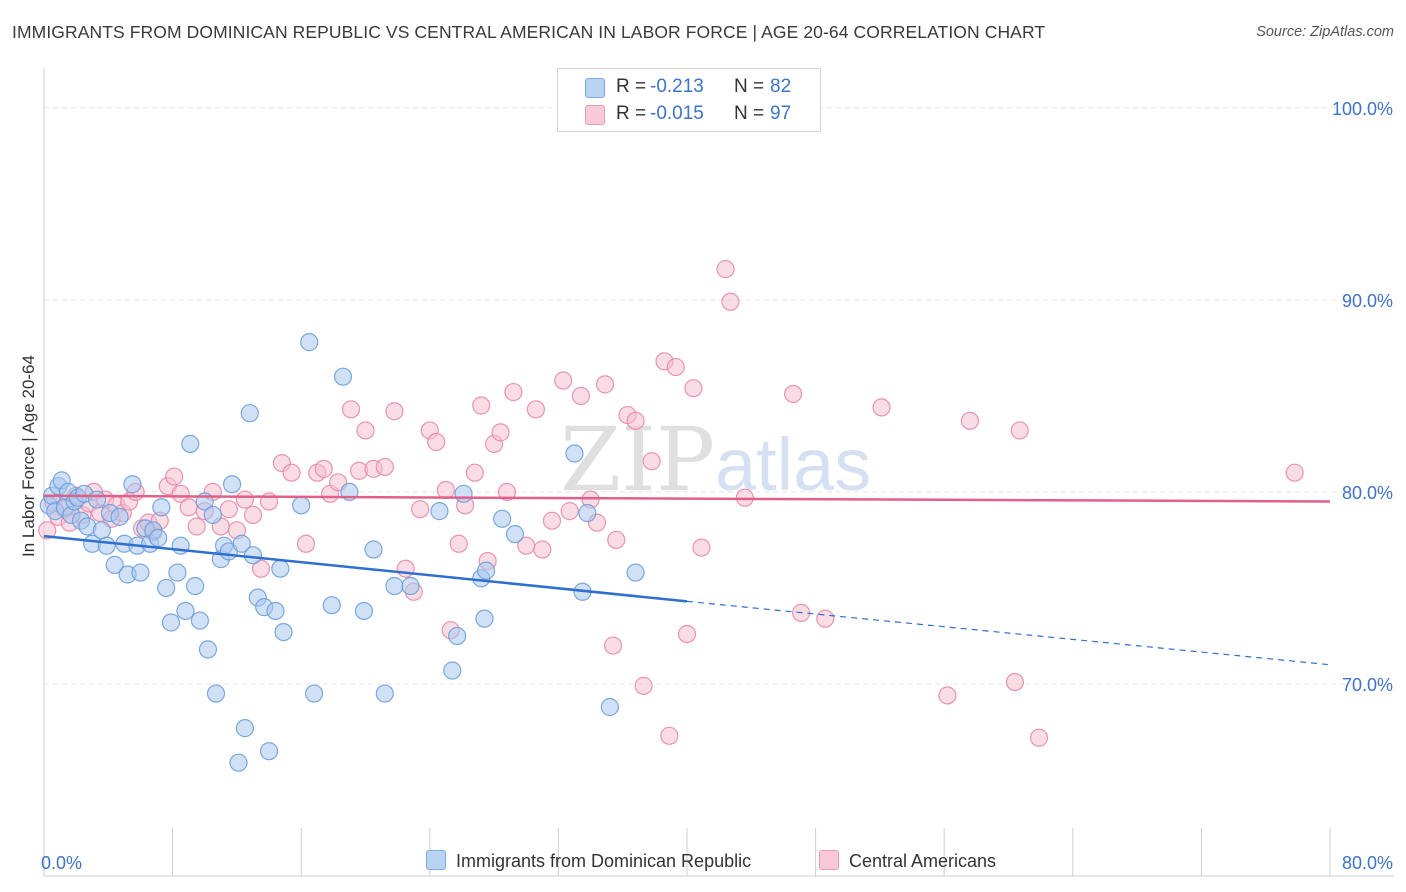 Image resolution: width=1406 pixels, height=892 pixels. Describe the element at coordinates (1367, 301) in the screenshot. I see `y-tick-label: 90.0%` at that location.